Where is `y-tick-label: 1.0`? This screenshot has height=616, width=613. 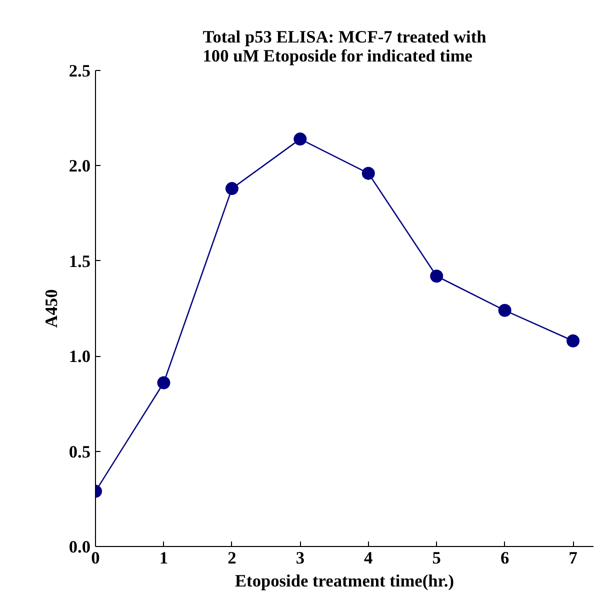
y-tick-label: 1.0 is located at coordinates (79, 356).